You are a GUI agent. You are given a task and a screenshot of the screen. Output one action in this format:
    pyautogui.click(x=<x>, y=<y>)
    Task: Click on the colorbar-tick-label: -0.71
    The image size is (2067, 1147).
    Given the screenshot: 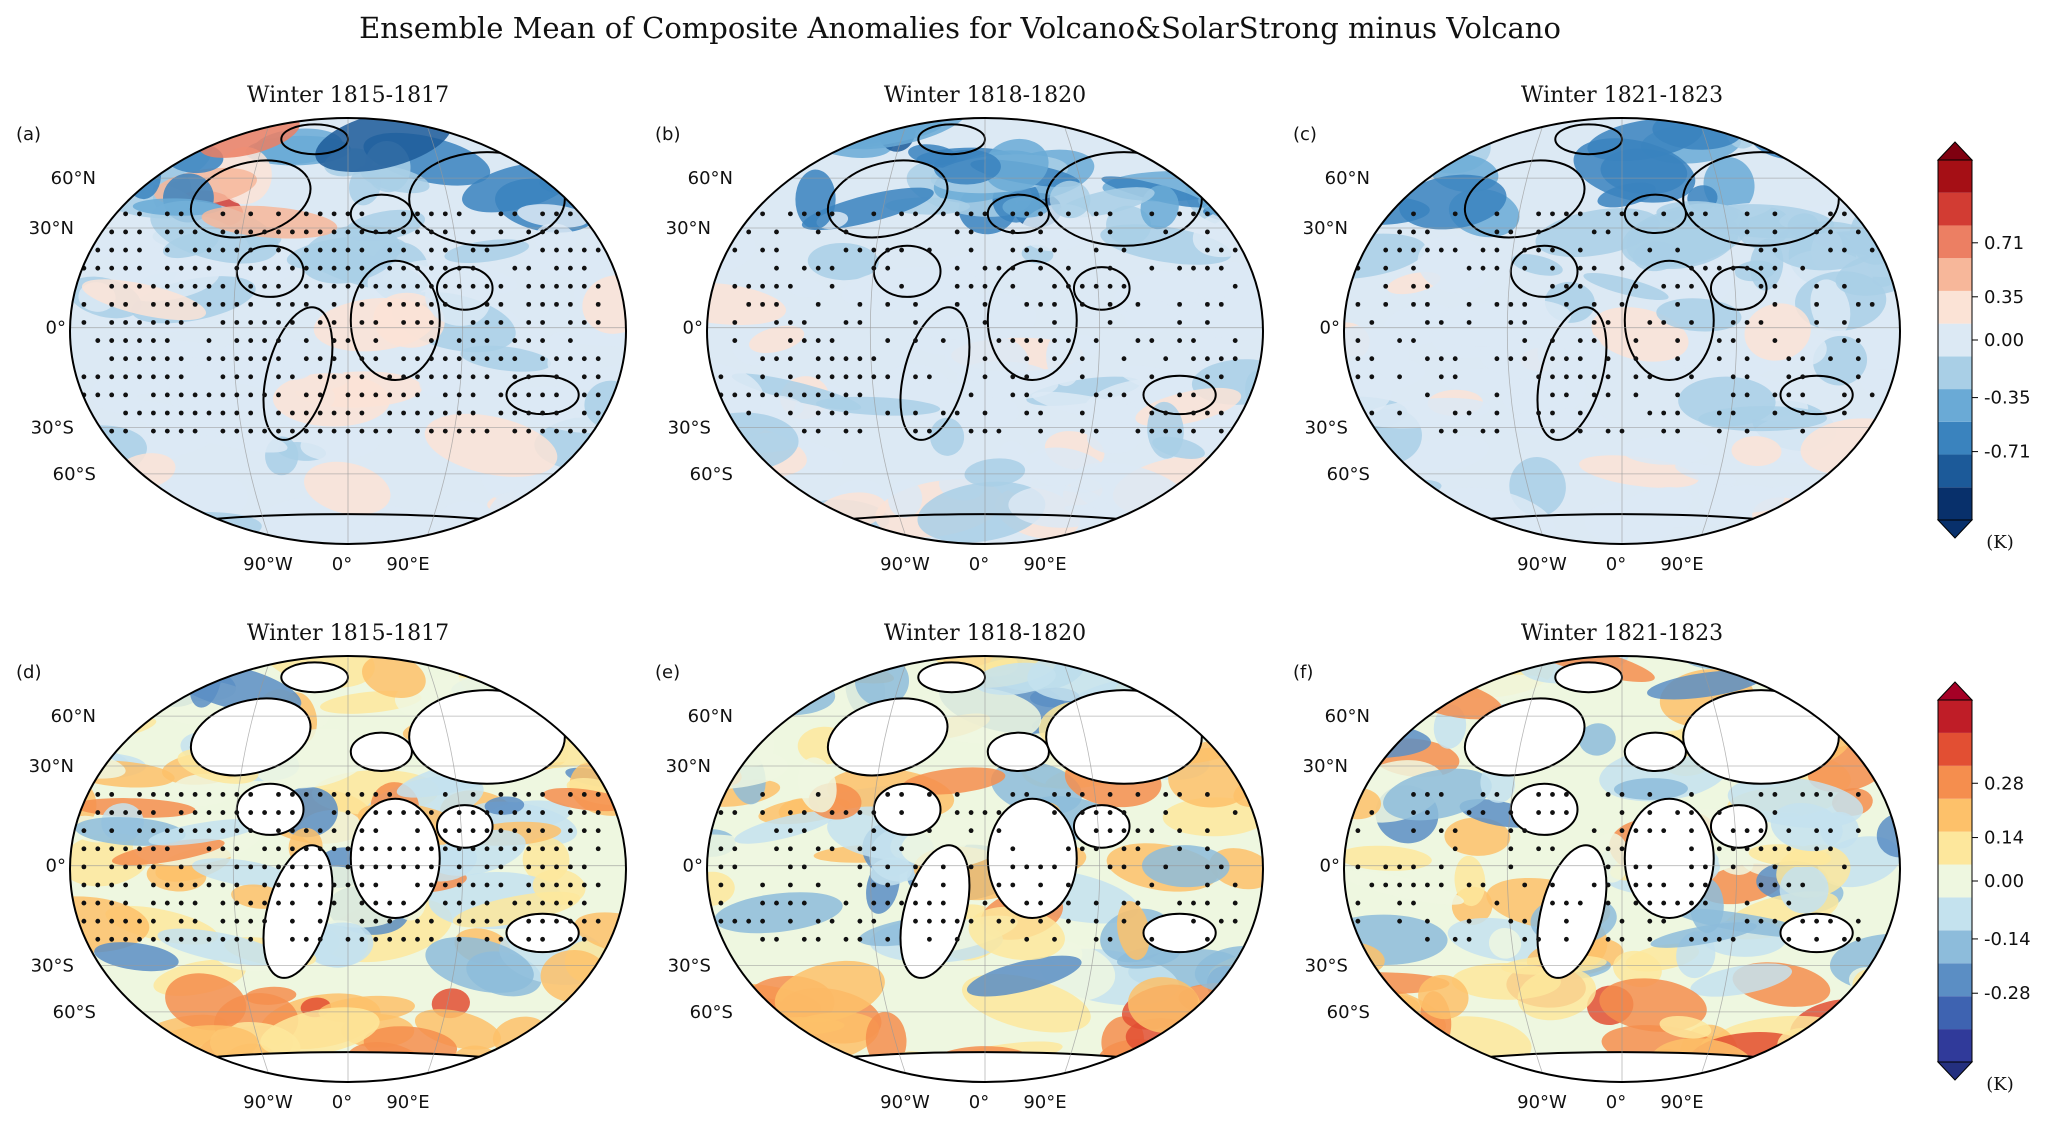 What is the action you would take?
    pyautogui.click(x=2007, y=452)
    